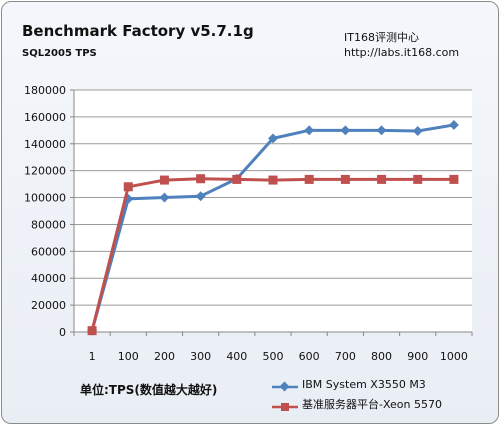  Describe the element at coordinates (236, 356) in the screenshot. I see `x-tick-label: 400` at that location.